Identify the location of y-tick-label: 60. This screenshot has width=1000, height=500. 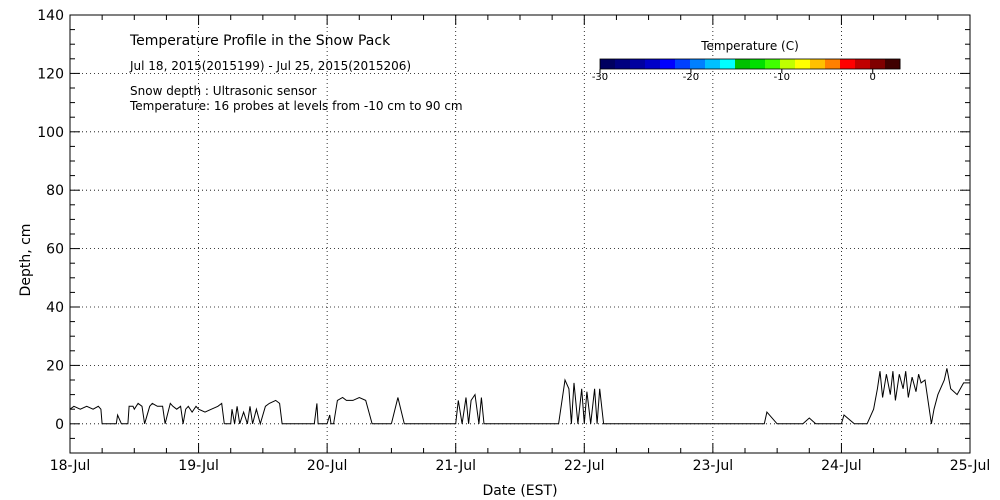
(55, 250).